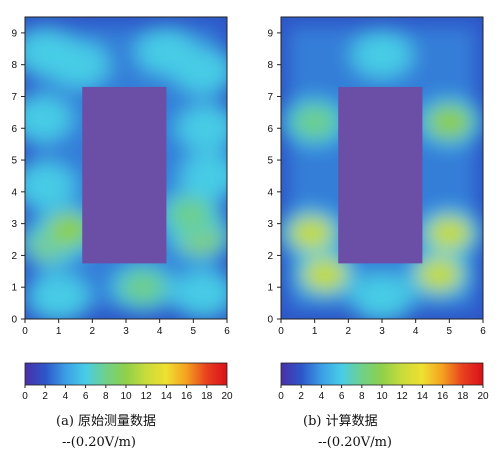  I want to click on colorbar-a: 0 2 4 6 8 10 12 14 16 18 20, so click(127, 382).